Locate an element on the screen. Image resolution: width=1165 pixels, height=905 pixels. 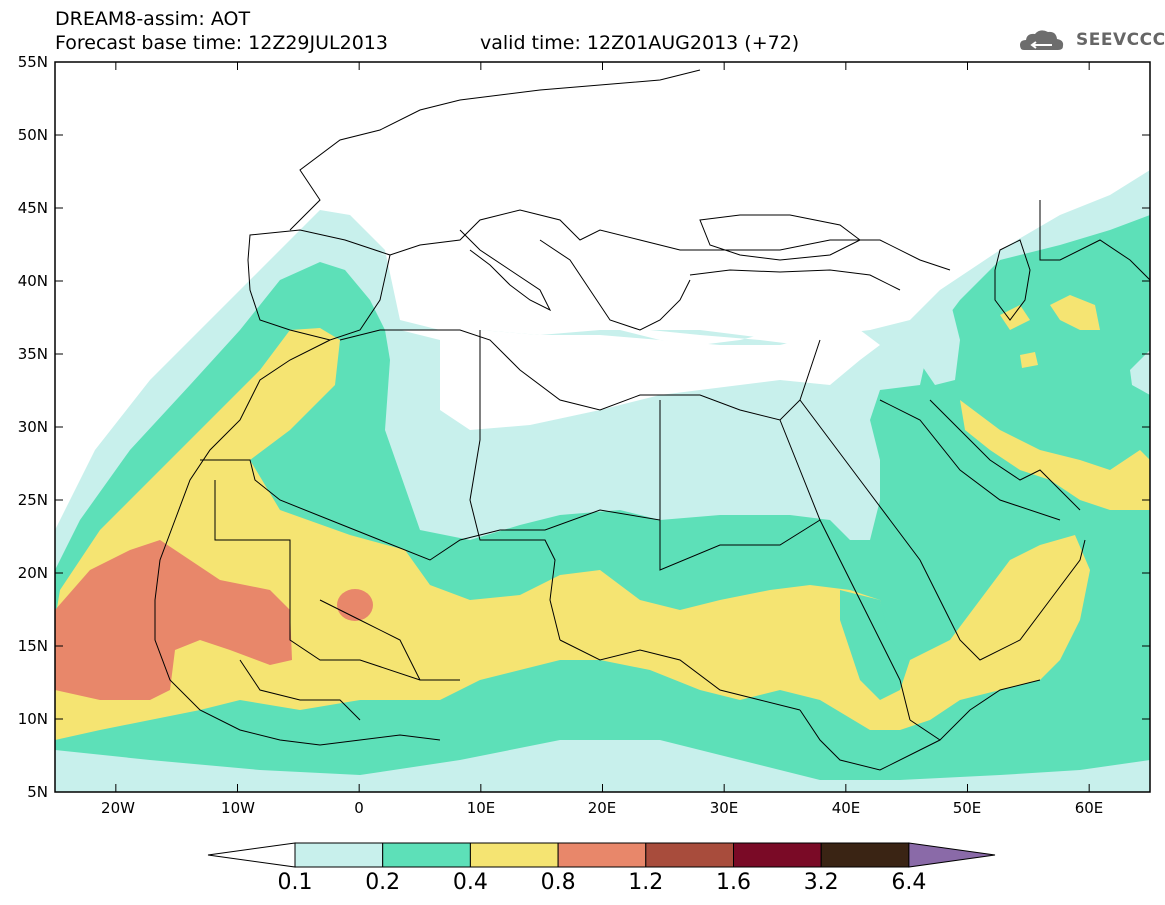
lat-label: 10N is located at coordinates (32, 719).